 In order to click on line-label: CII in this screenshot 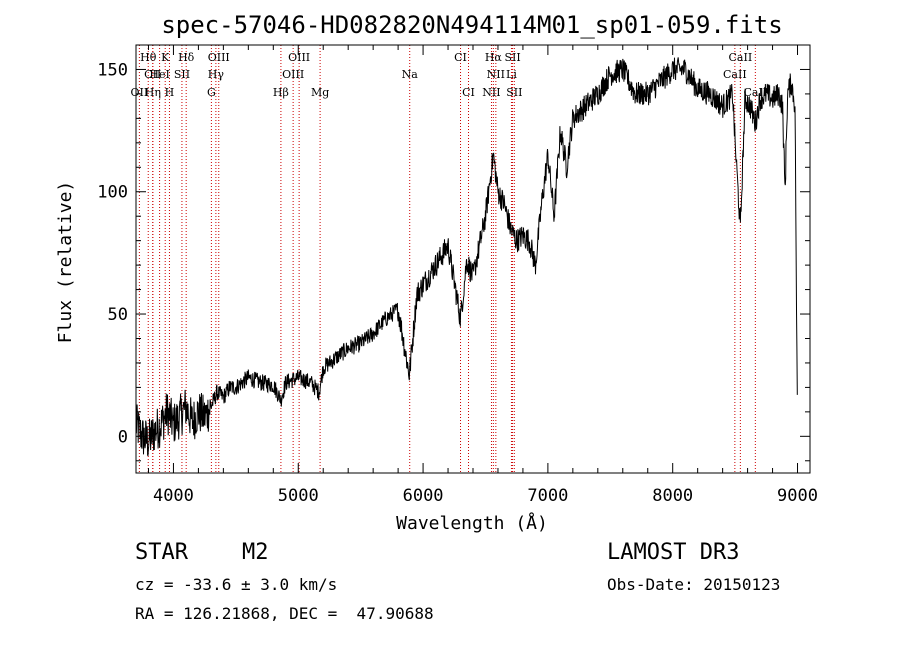, I will do `click(152, 74)`.